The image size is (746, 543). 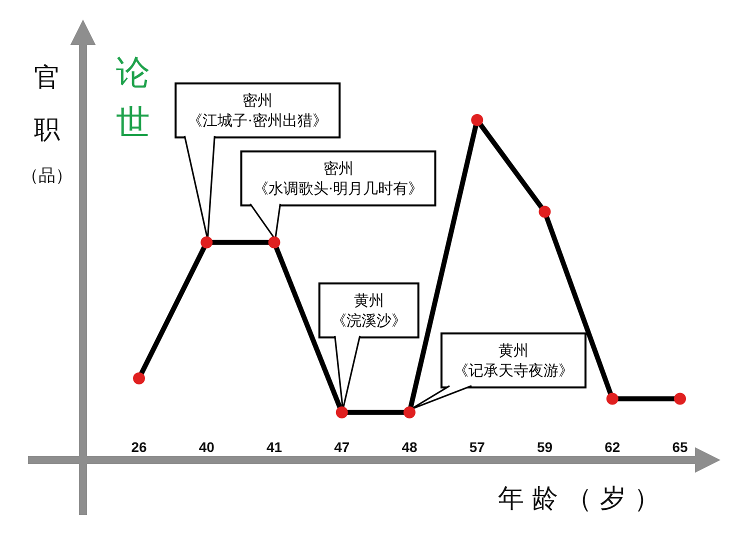 I want to click on x-tick-label: 59, so click(x=544, y=447).